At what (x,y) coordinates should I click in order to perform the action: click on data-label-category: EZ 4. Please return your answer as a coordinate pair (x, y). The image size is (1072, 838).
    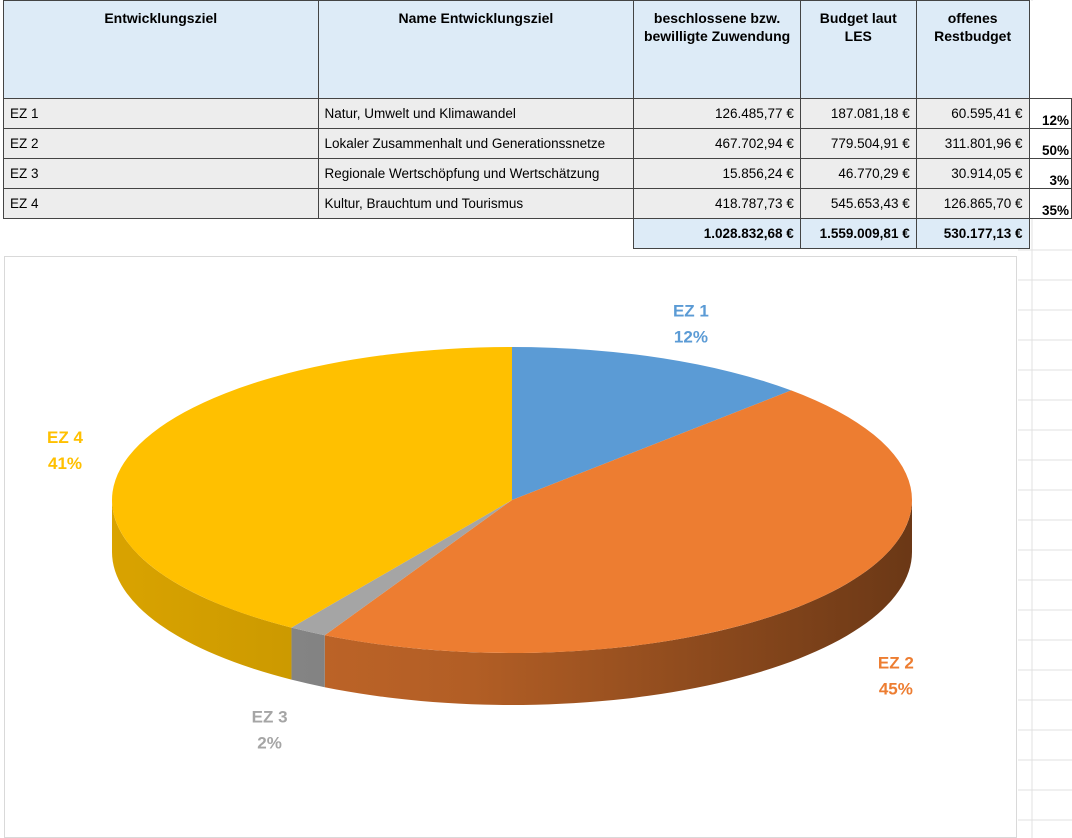
    Looking at the image, I should click on (65, 437).